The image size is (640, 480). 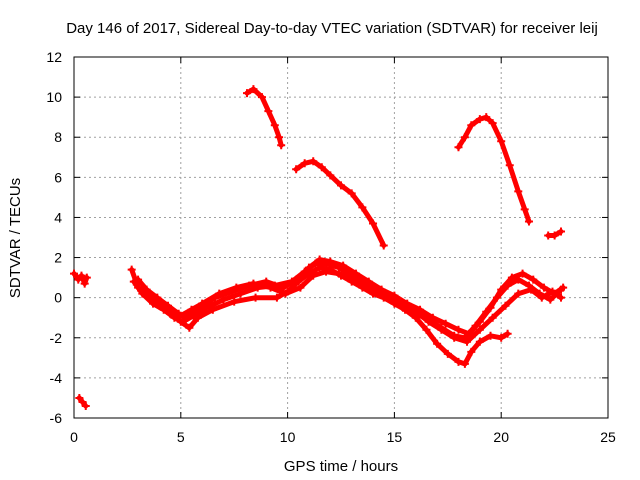 What do you see at coordinates (608, 437) in the screenshot?
I see `x-tick-label: 25` at bounding box center [608, 437].